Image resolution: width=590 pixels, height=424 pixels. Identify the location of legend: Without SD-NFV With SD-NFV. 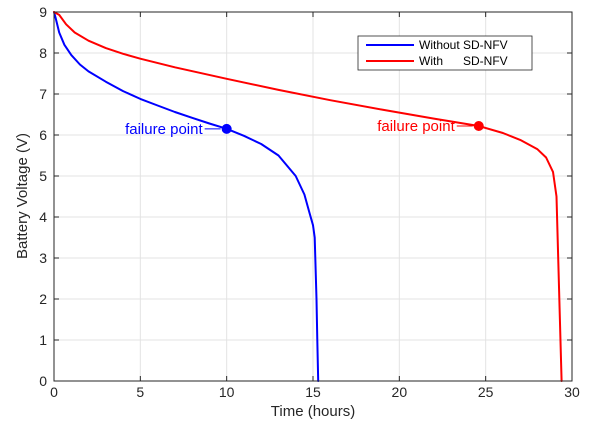
(445, 53).